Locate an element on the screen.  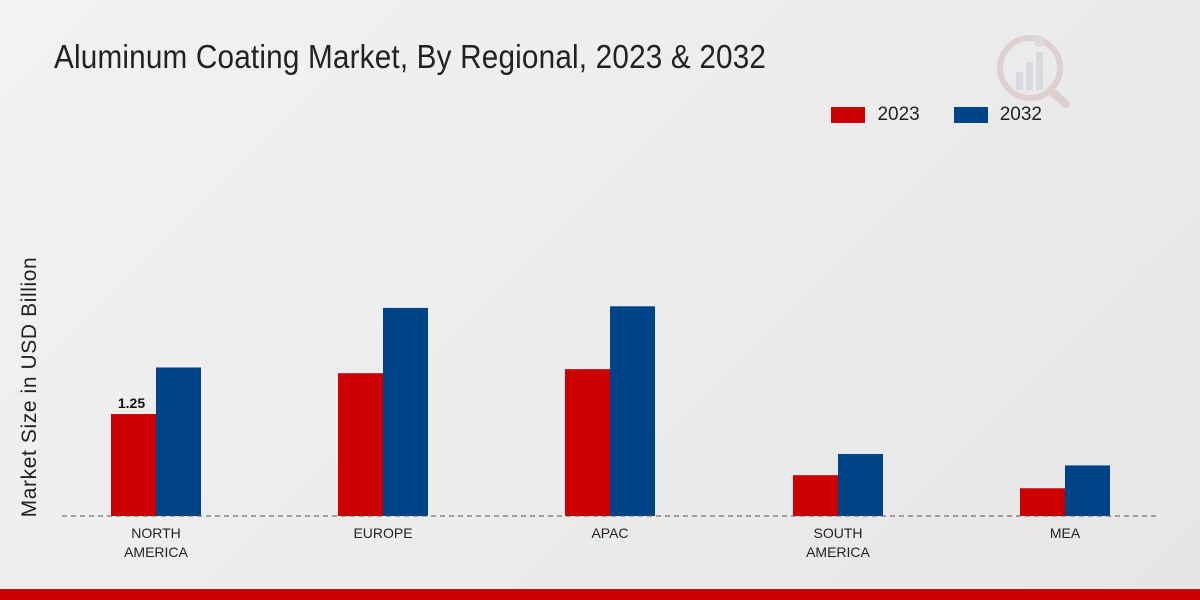
watermark-logo-icon is located at coordinates (1033, 71).